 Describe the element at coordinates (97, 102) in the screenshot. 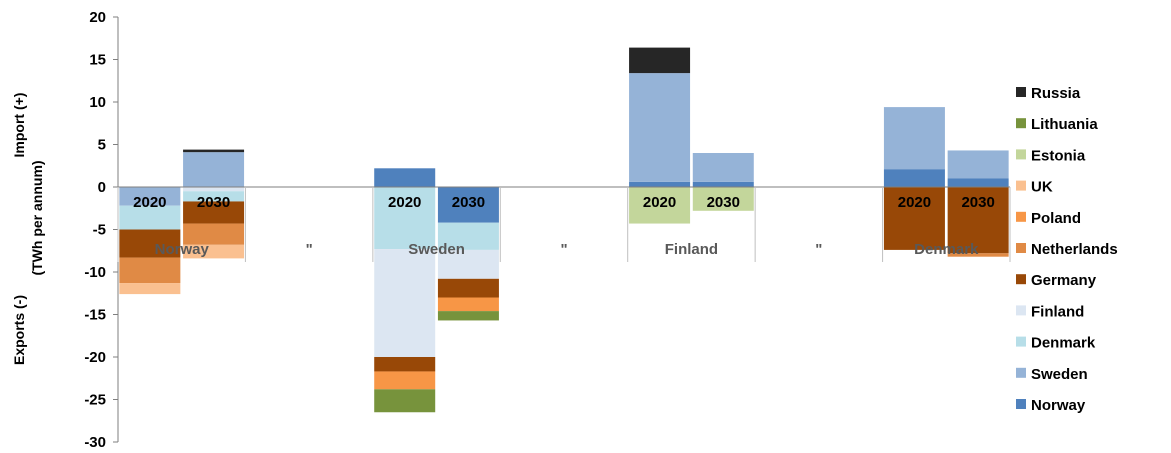

I see `y-tick-label: 10` at that location.